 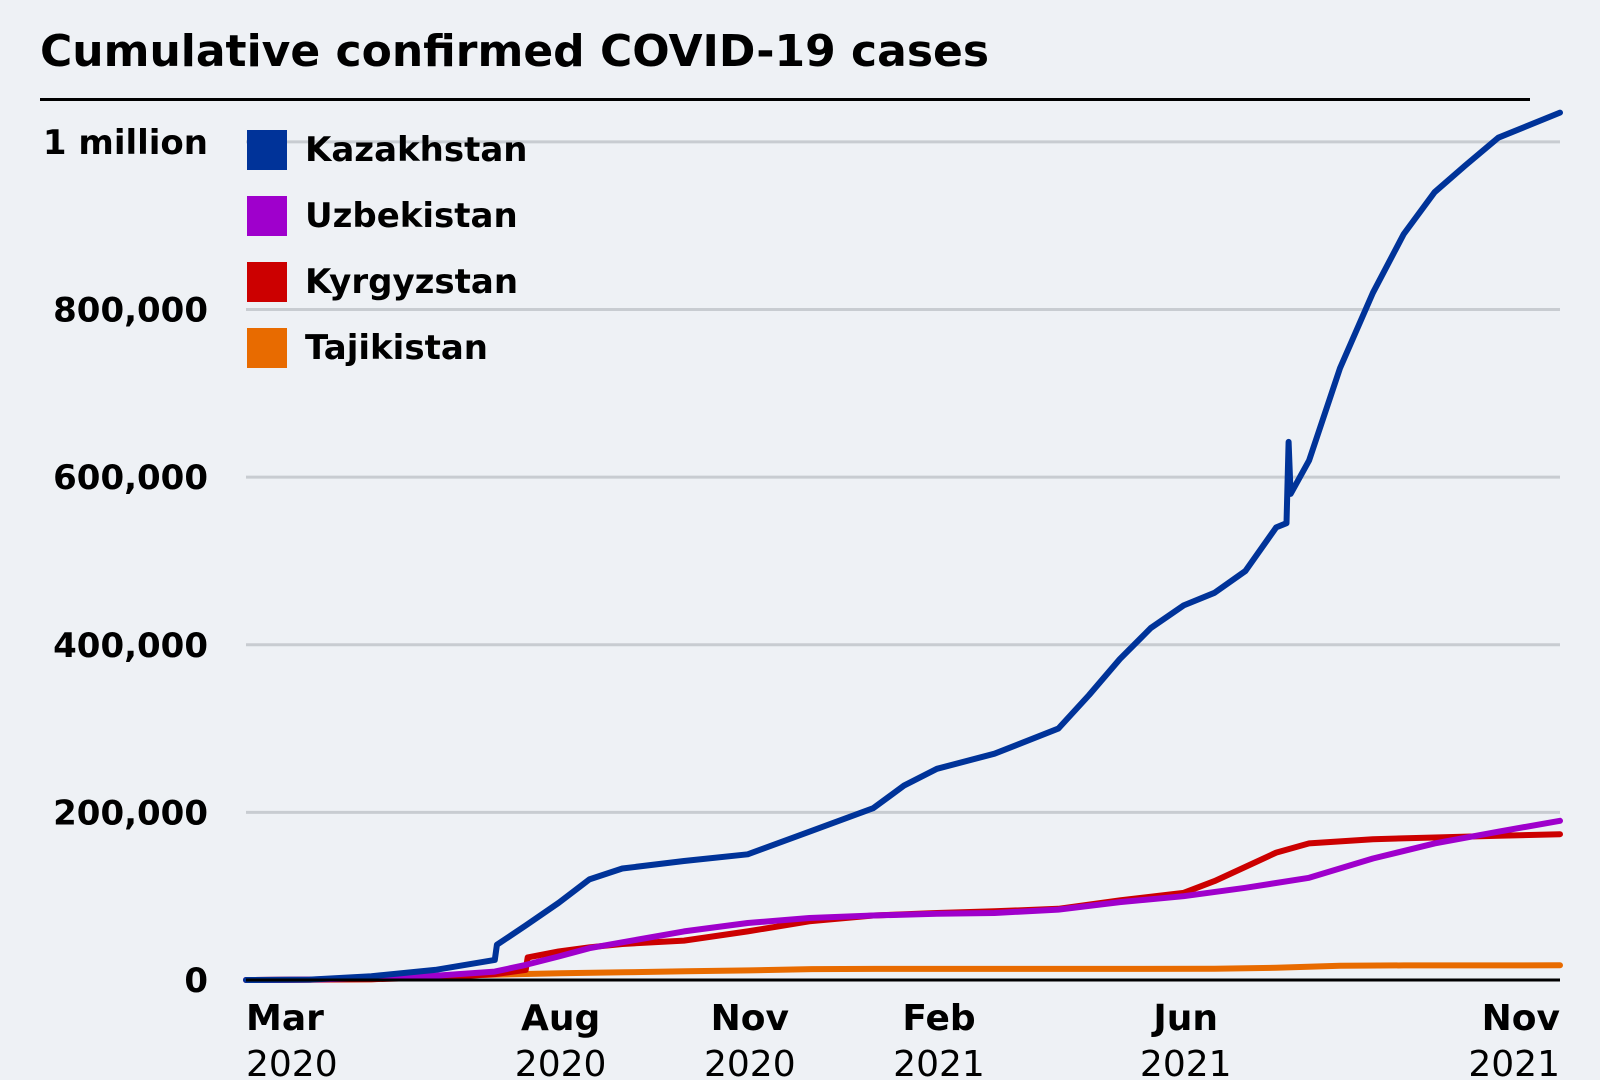 What do you see at coordinates (1514, 1062) in the screenshot?
I see `x-tick-year-5: 2021` at bounding box center [1514, 1062].